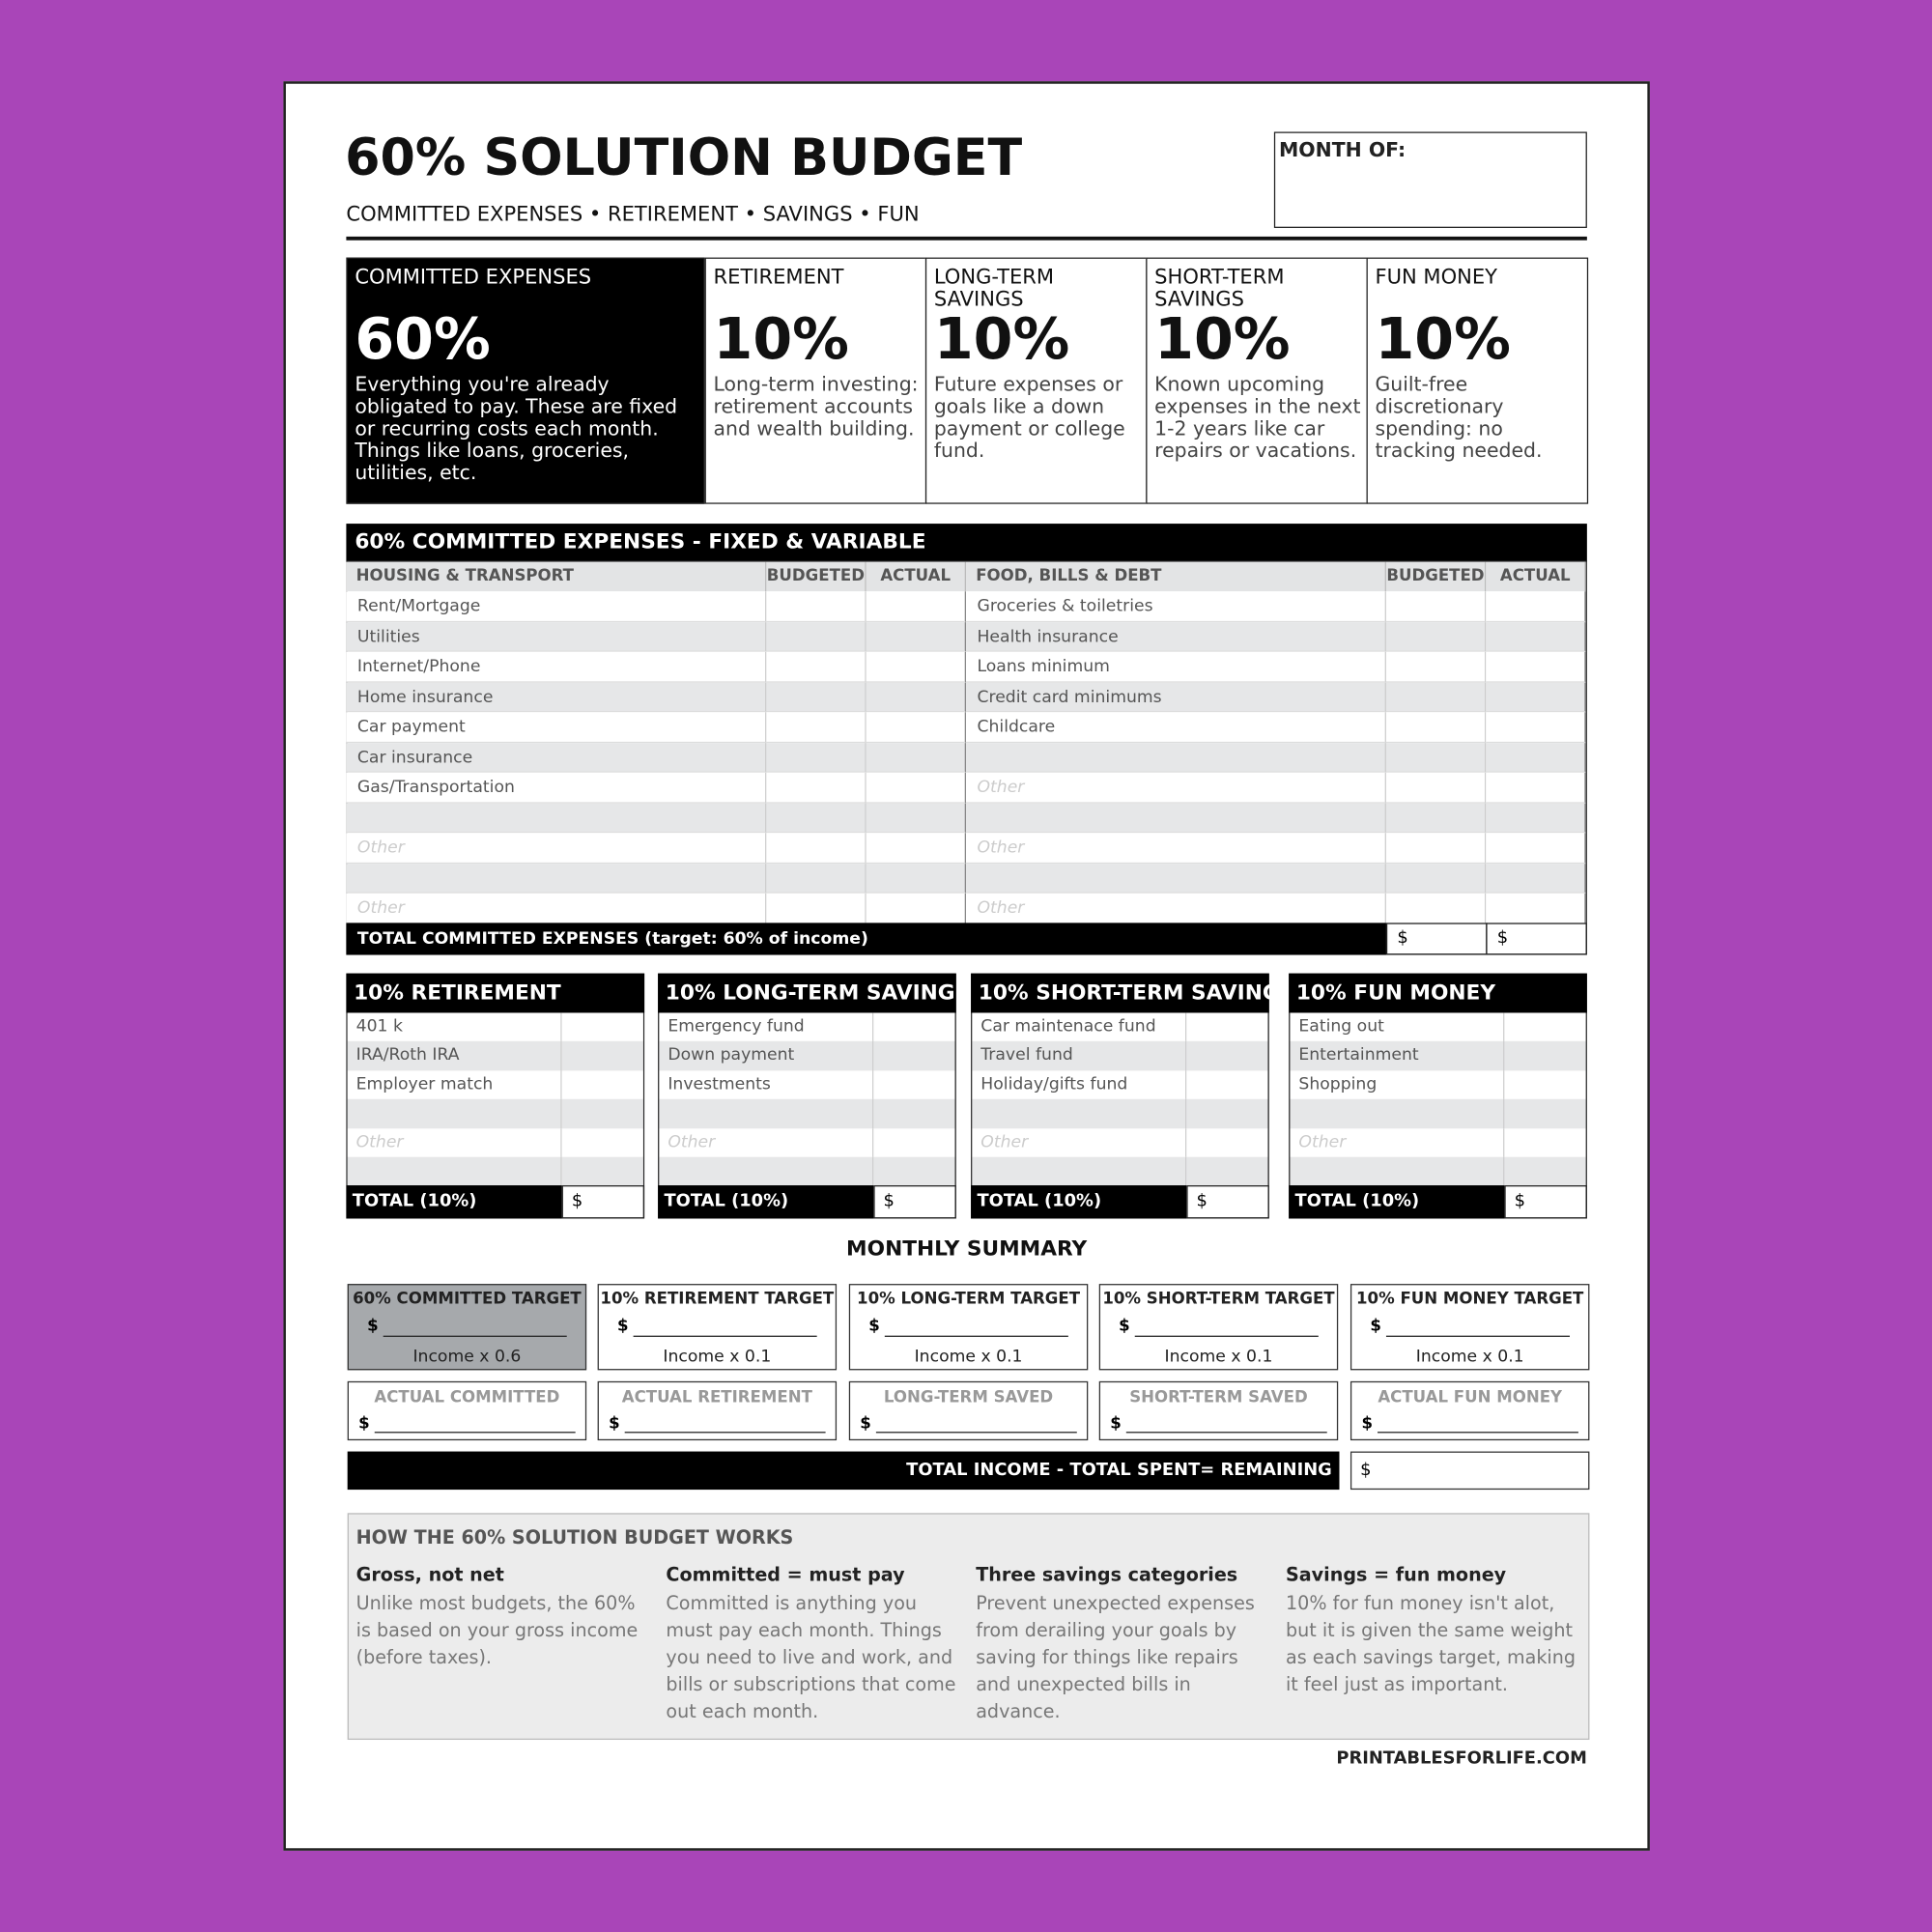 The height and width of the screenshot is (1932, 1932). I want to click on remaining-value: $, so click(1470, 1471).